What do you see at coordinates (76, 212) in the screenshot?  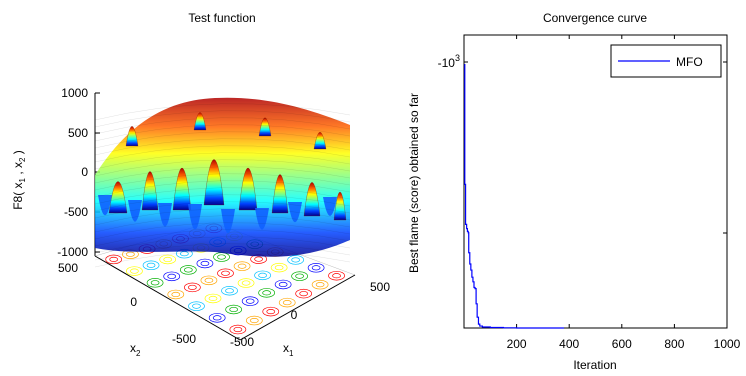 I see `z-tick-label: -500` at bounding box center [76, 212].